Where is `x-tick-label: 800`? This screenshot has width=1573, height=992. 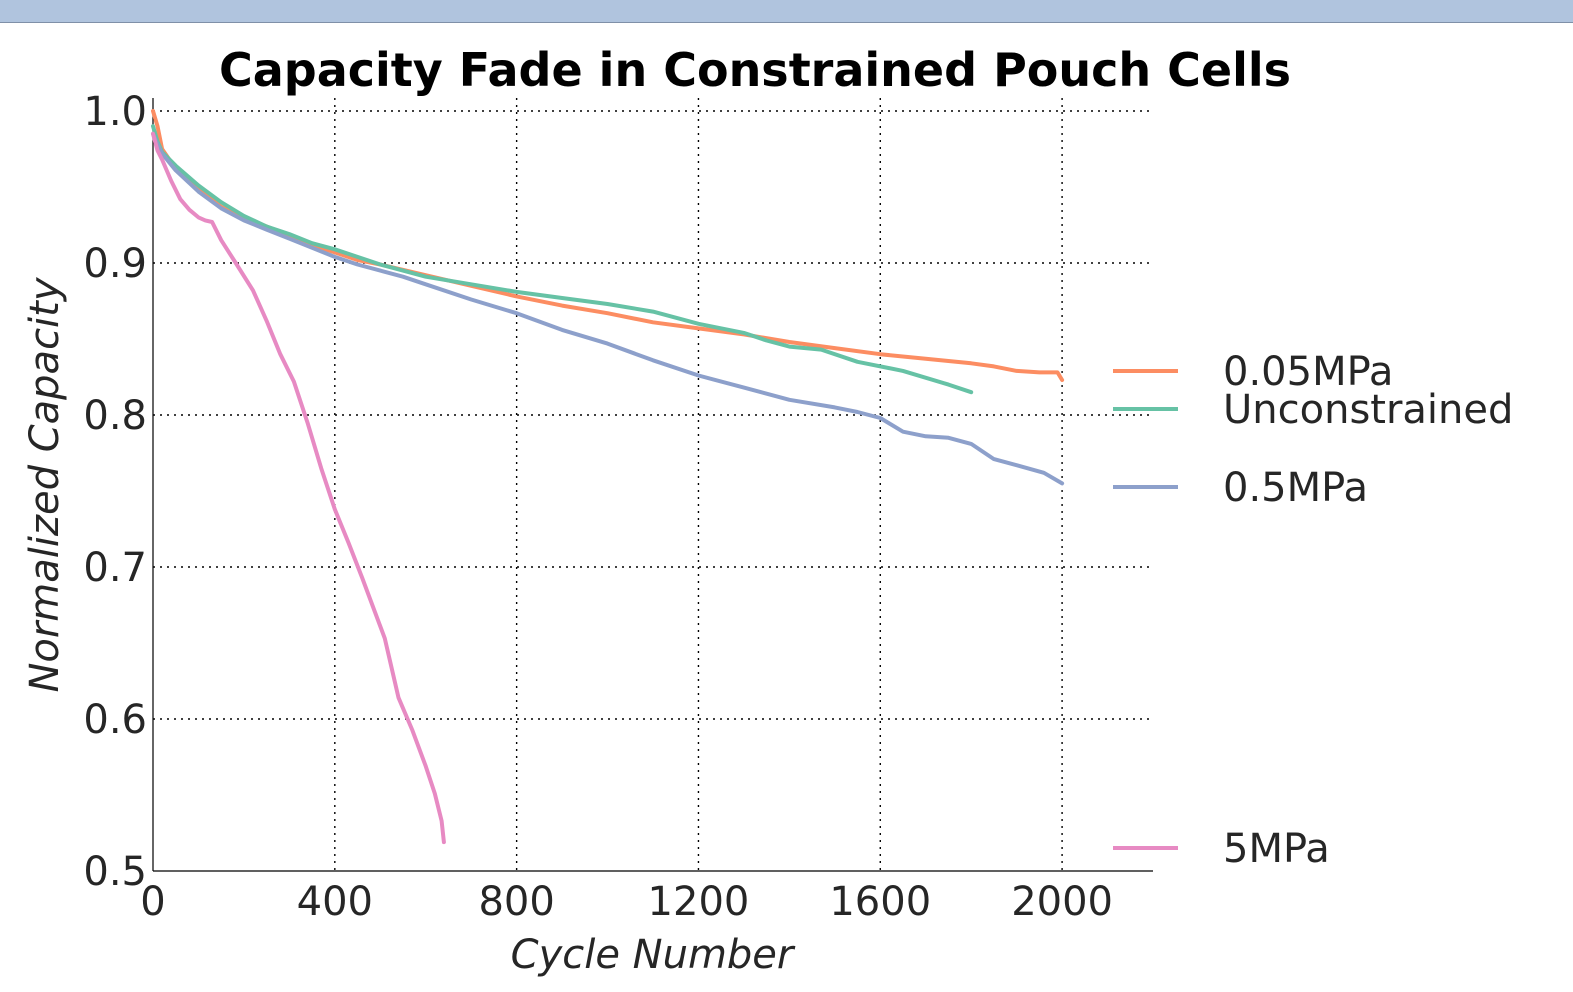
x-tick-label: 800 is located at coordinates (516, 902).